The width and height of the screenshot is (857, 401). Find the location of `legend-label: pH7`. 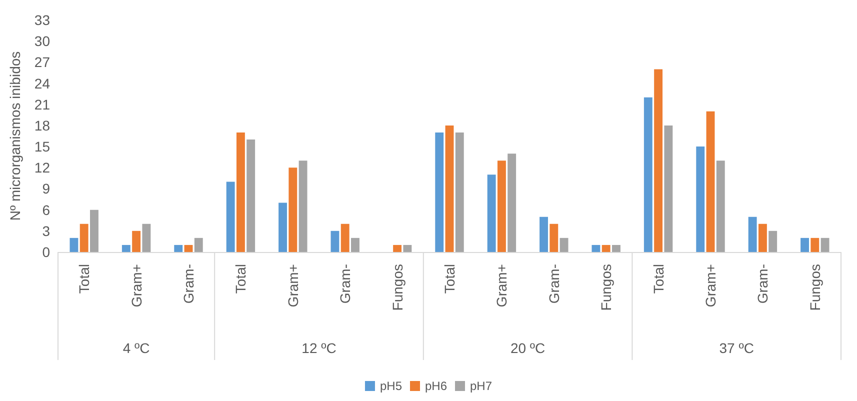

legend-label: pH7 is located at coordinates (481, 386).